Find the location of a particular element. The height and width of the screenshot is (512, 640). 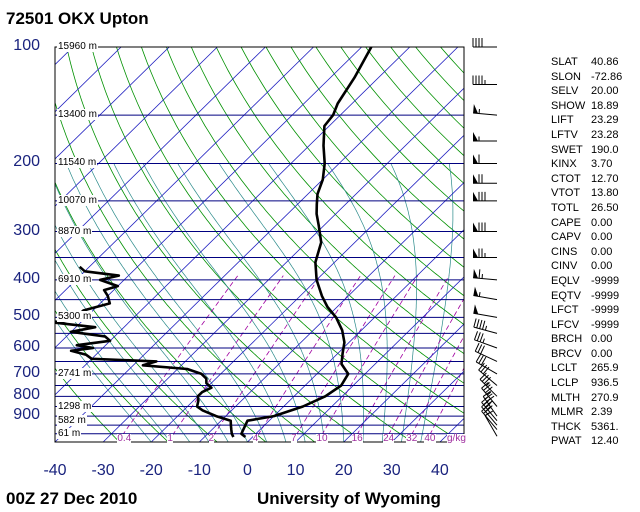

height-label: 5300 m is located at coordinates (75, 317).